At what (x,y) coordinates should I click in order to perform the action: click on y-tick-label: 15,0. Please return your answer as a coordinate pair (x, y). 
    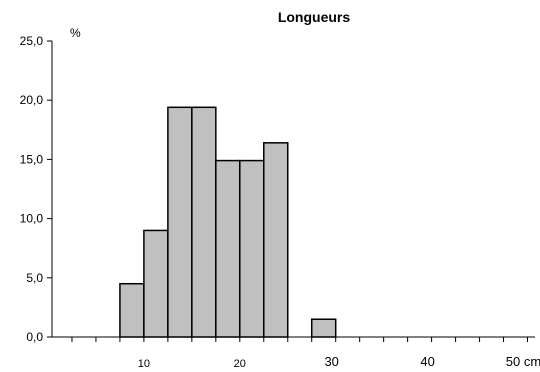
    Looking at the image, I should click on (32, 159).